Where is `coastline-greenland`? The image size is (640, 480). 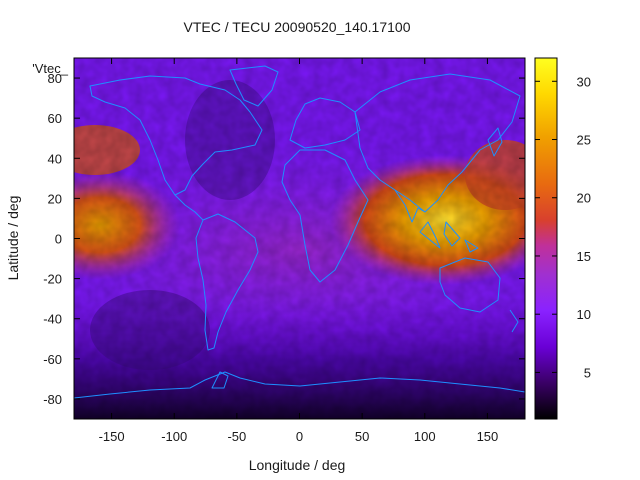
coastline-greenland is located at coordinates (254, 86).